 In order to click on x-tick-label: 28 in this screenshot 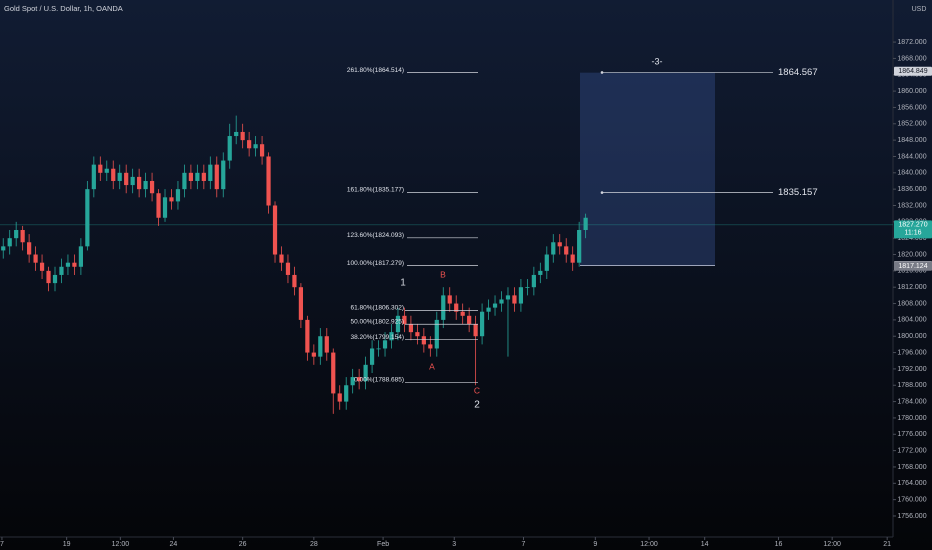, I will do `click(314, 544)`.